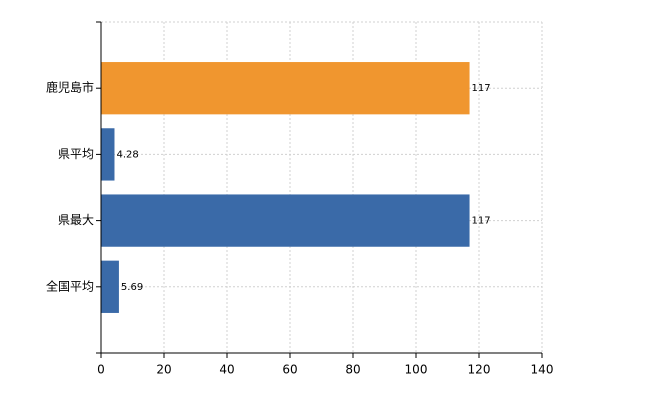 This screenshot has width=650, height=400. Describe the element at coordinates (132, 287) in the screenshot. I see `value-label: 5.69` at that location.